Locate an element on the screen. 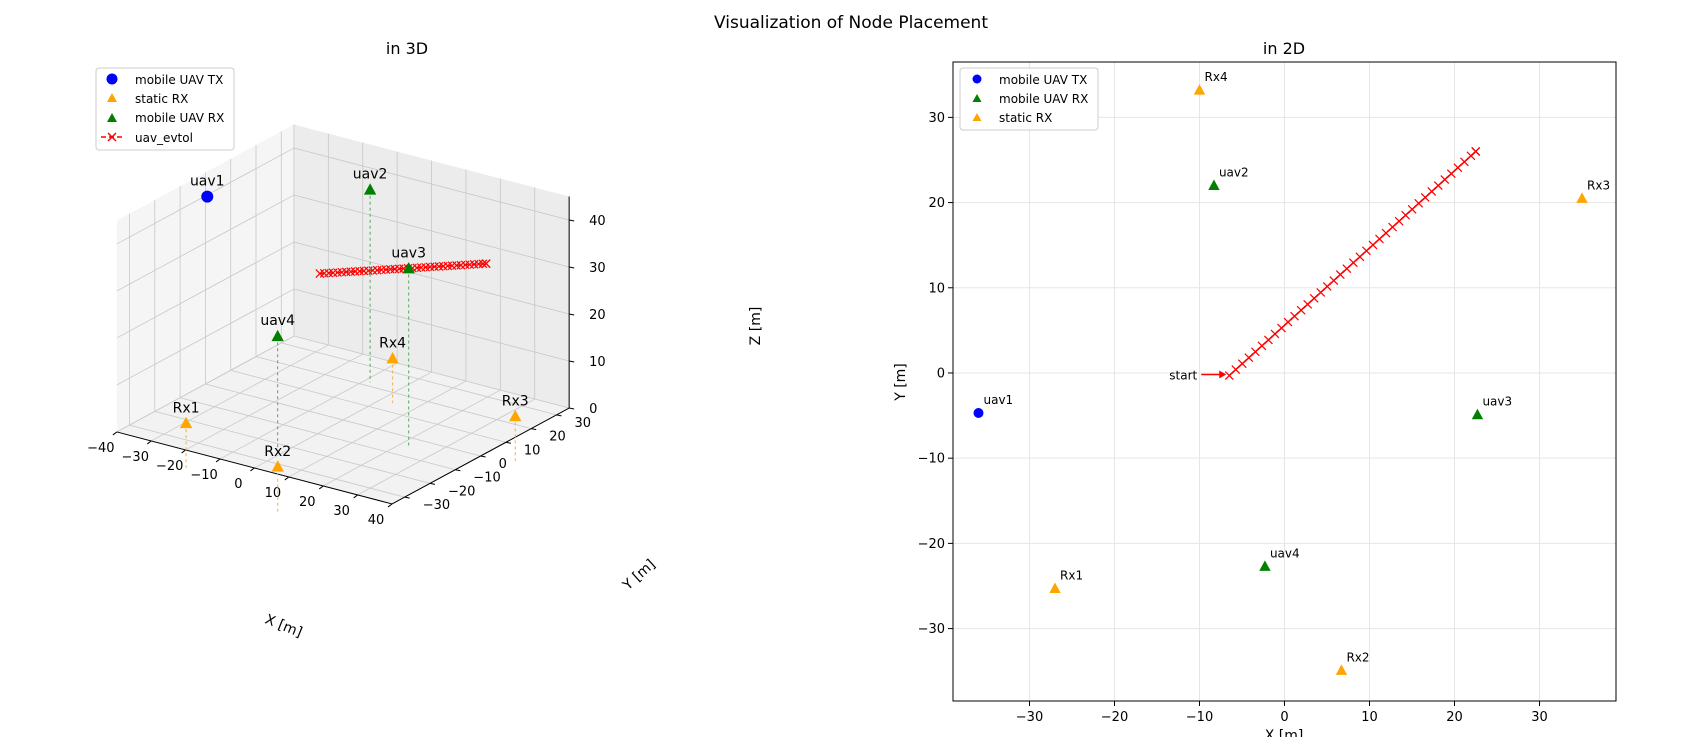 The width and height of the screenshot is (1702, 737). chart-3d-ytick-label: −10 is located at coordinates (486, 478).